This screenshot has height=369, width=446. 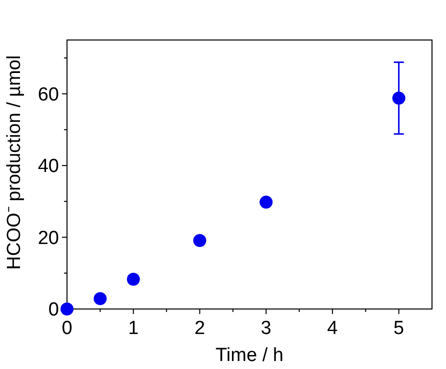 What do you see at coordinates (133, 328) in the screenshot?
I see `x-tick-label: 1` at bounding box center [133, 328].